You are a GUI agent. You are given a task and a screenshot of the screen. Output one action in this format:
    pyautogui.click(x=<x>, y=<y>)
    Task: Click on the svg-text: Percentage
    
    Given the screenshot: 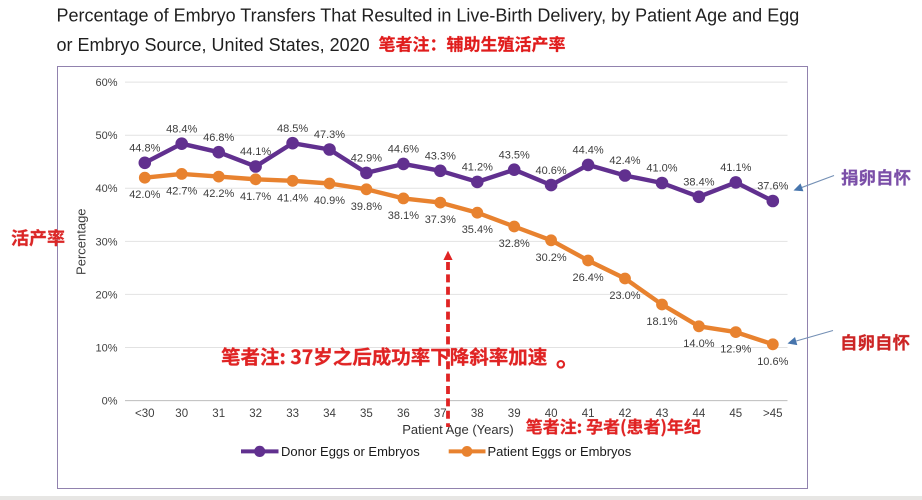 What is the action you would take?
    pyautogui.click(x=81, y=241)
    